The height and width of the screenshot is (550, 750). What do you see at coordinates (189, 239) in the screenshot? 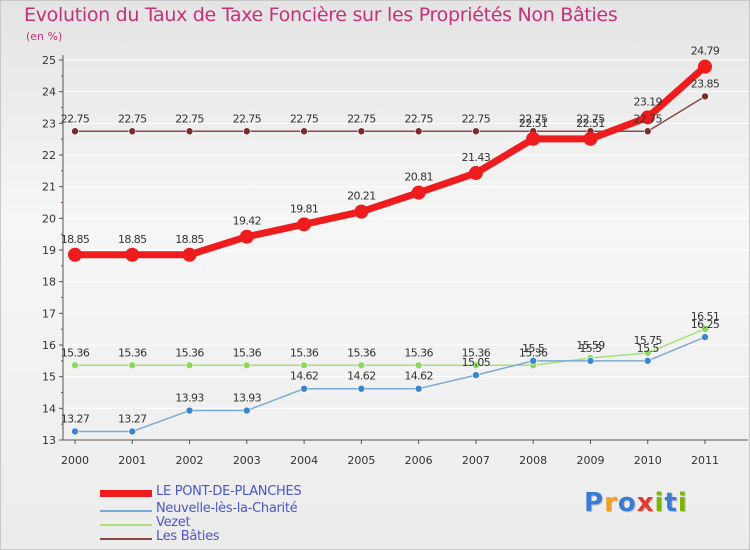
I see `data-label: 18.85` at bounding box center [189, 239].